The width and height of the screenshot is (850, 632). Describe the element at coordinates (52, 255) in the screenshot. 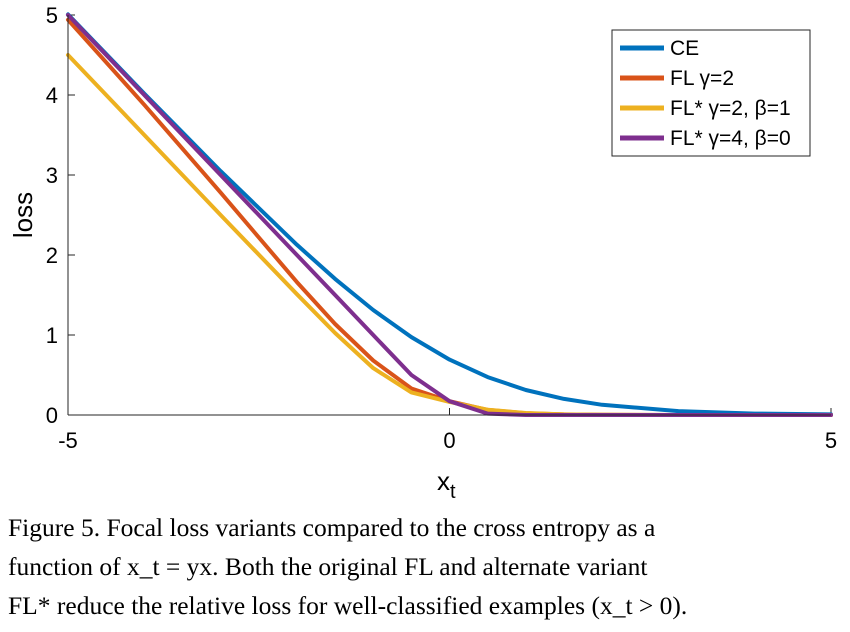

I see `y-tick-label: 2` at that location.